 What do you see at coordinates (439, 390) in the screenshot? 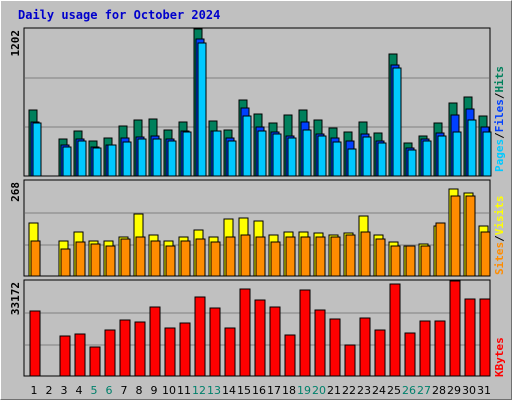
I see `day-label: 28` at bounding box center [439, 390].